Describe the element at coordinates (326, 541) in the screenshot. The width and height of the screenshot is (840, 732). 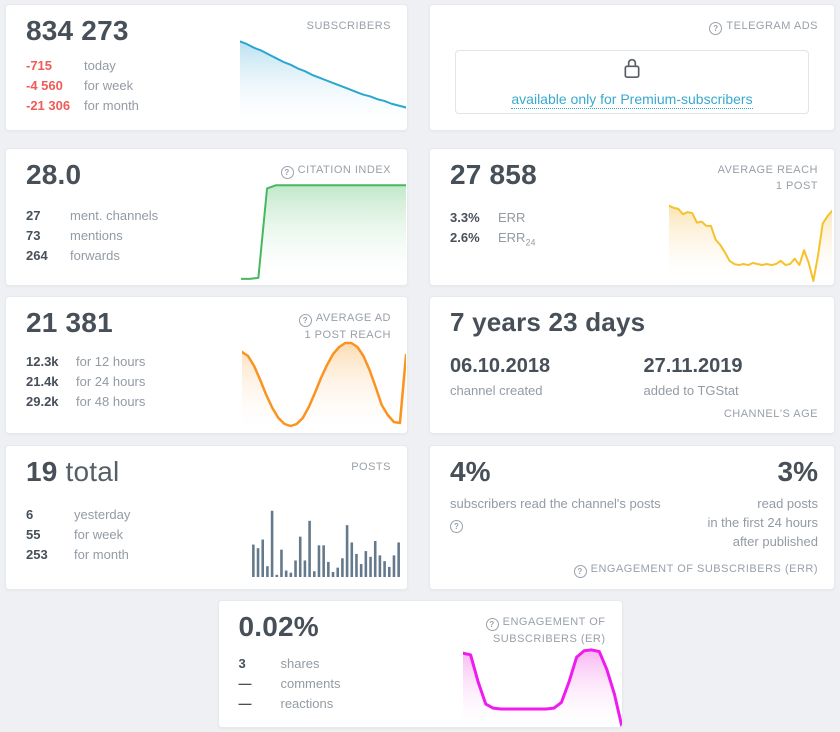
I see `posts-bar-chart` at that location.